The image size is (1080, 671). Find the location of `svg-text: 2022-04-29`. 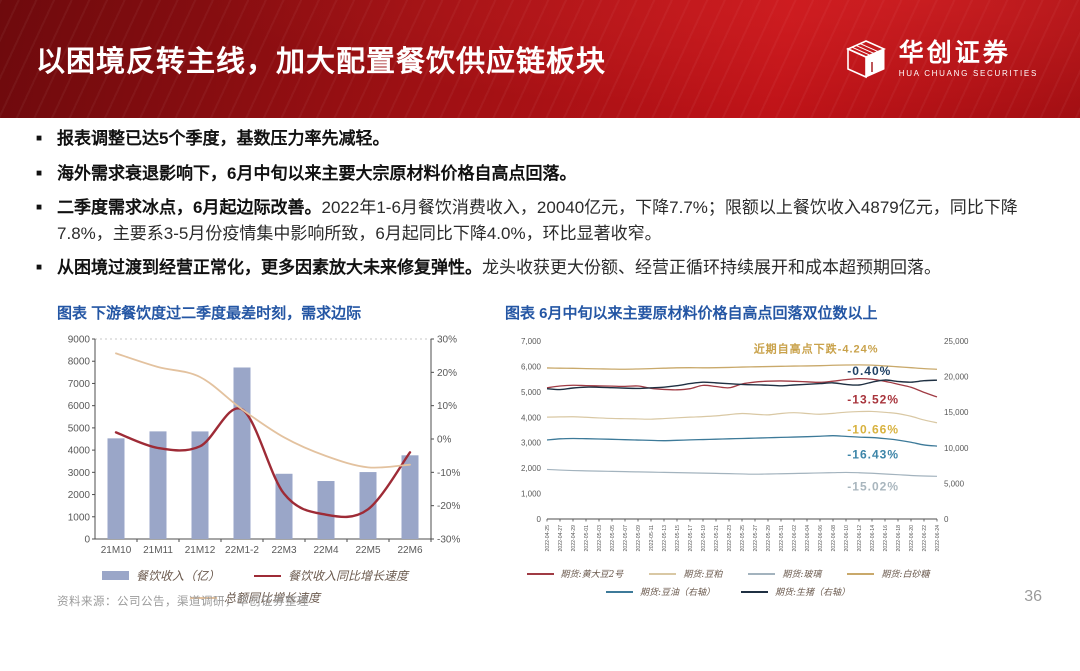

svg-text: 2022-04-29 is located at coordinates (574, 538).